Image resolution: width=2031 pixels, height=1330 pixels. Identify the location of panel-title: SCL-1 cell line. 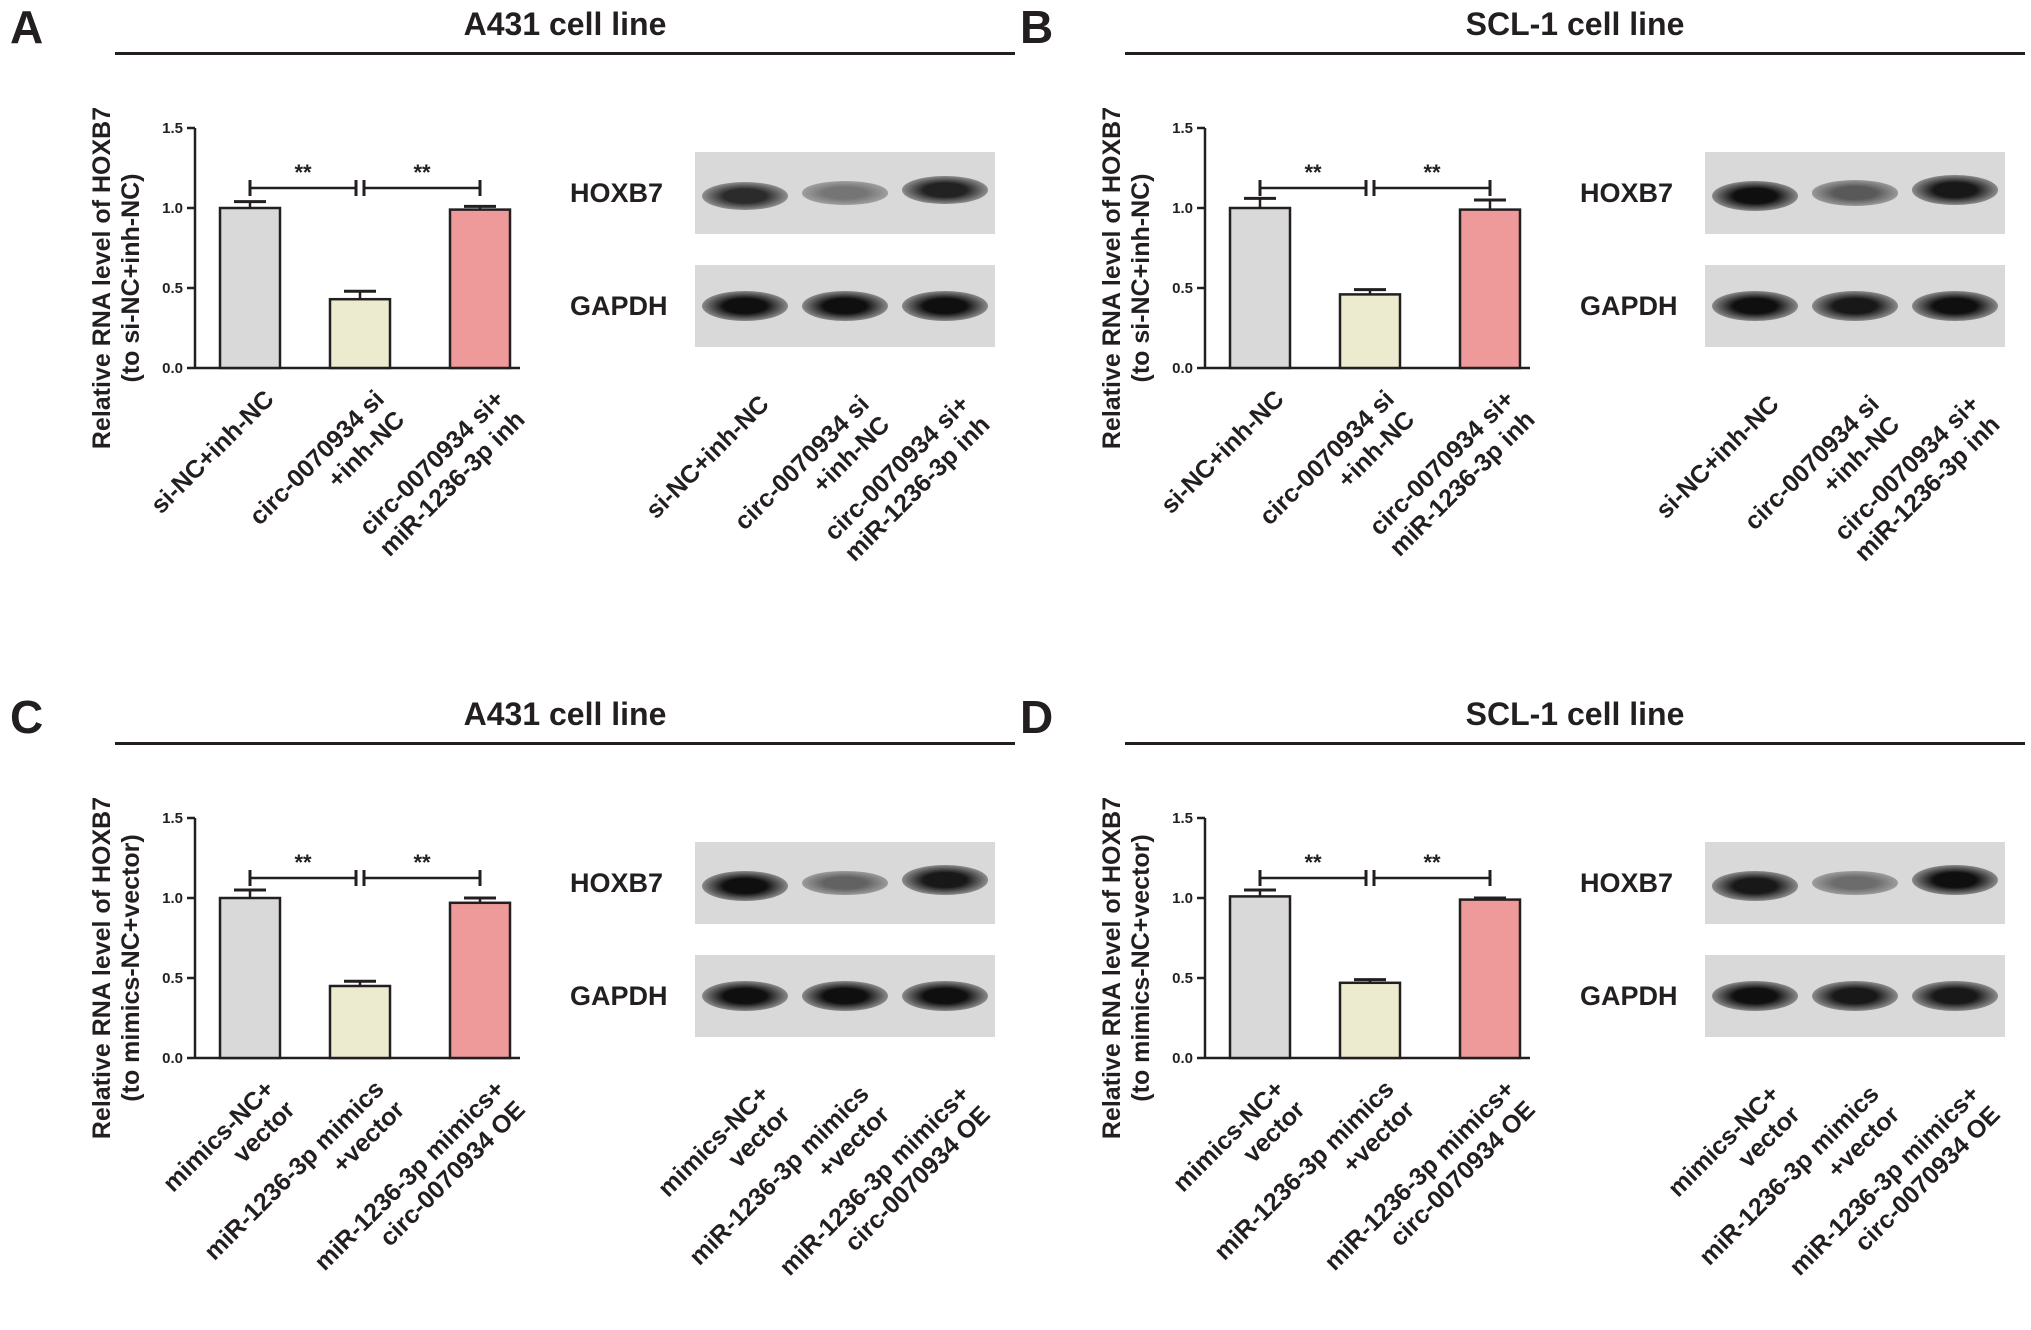
(1575, 24).